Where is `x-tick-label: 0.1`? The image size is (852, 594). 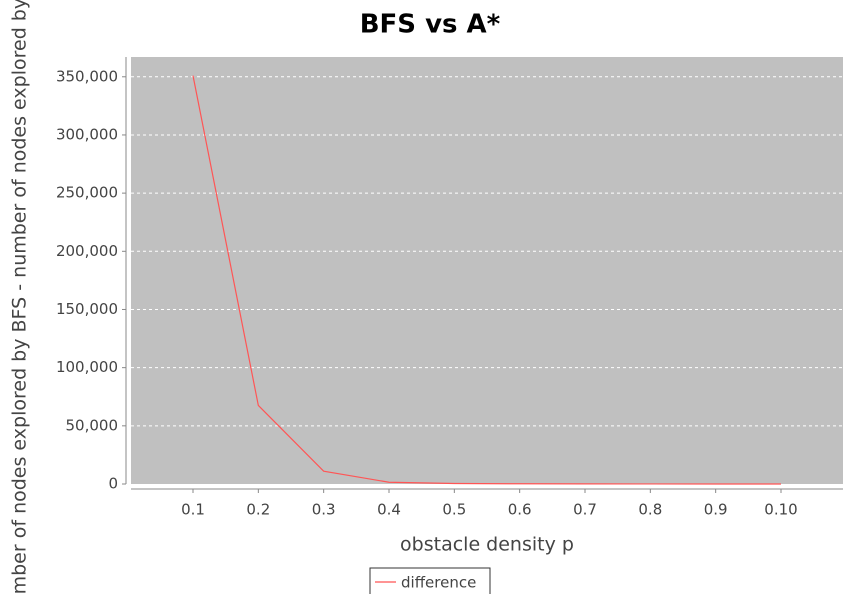 x-tick-label: 0.1 is located at coordinates (193, 510).